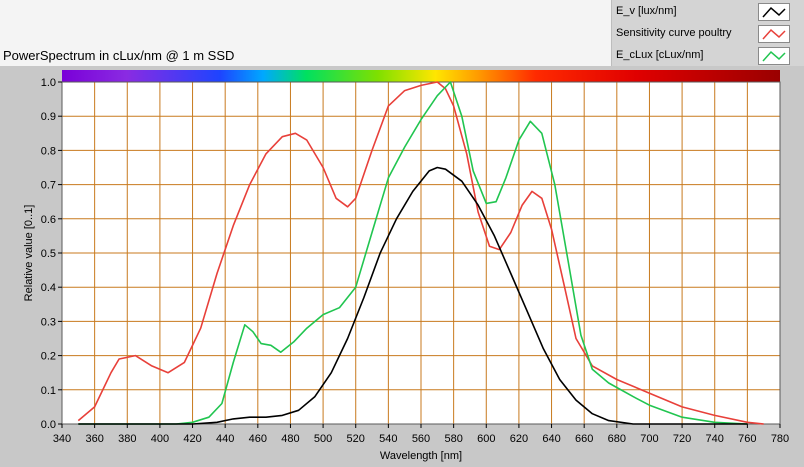 This screenshot has width=804, height=467. What do you see at coordinates (306, 33) in the screenshot?
I see `chart-title-panel: PowerSpectrum in cLux/nm @ 1 m SSD` at bounding box center [306, 33].